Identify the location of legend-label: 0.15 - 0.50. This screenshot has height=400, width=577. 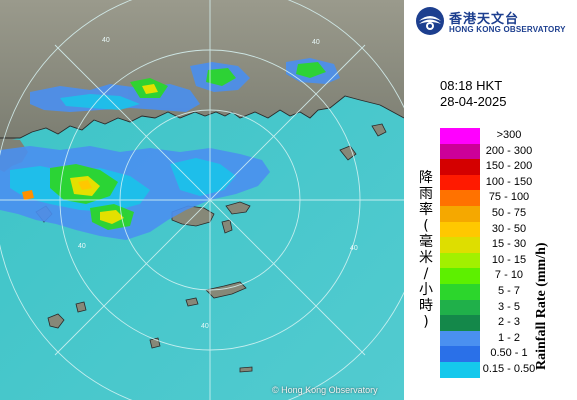
(509, 368).